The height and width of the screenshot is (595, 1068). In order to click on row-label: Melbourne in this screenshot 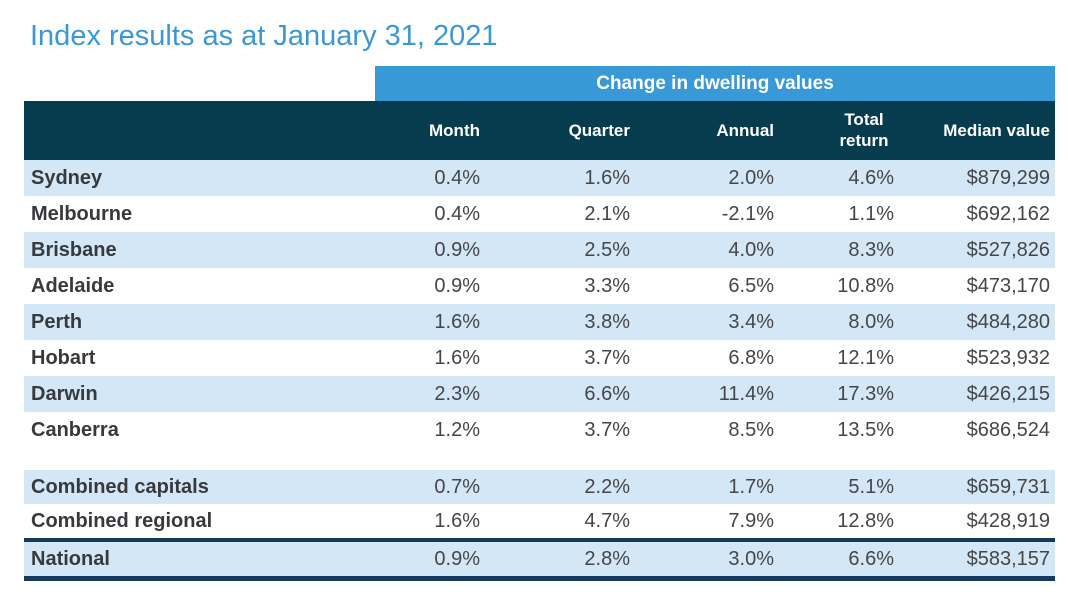, I will do `click(82, 213)`.